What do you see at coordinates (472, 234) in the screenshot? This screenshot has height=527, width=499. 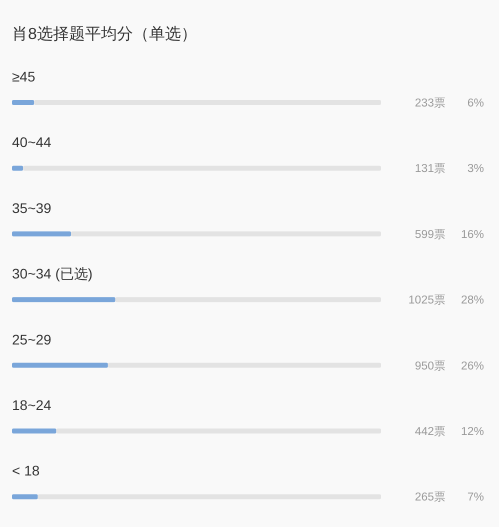 I see `value-label: 16%` at bounding box center [472, 234].